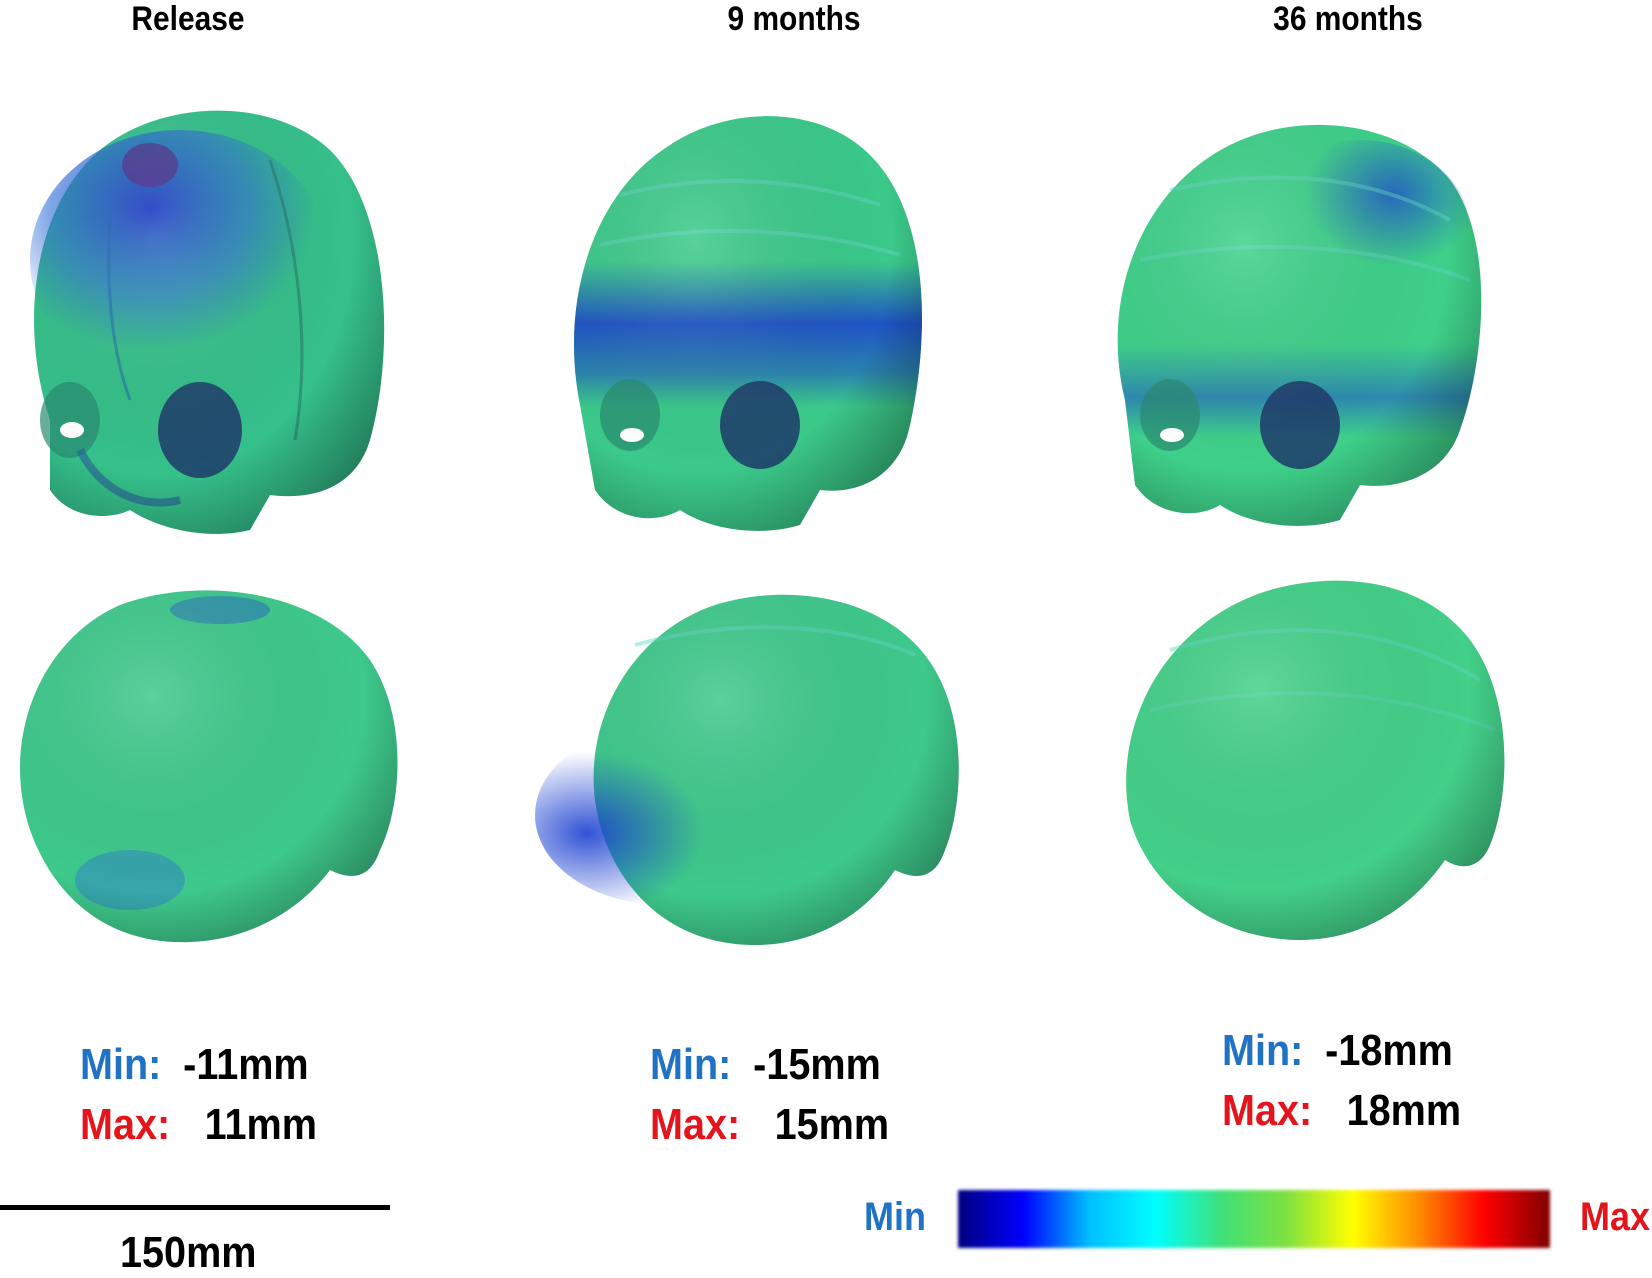 The image size is (1652, 1278). What do you see at coordinates (832, 1124) in the screenshot?
I see `max-value: 15mm` at bounding box center [832, 1124].